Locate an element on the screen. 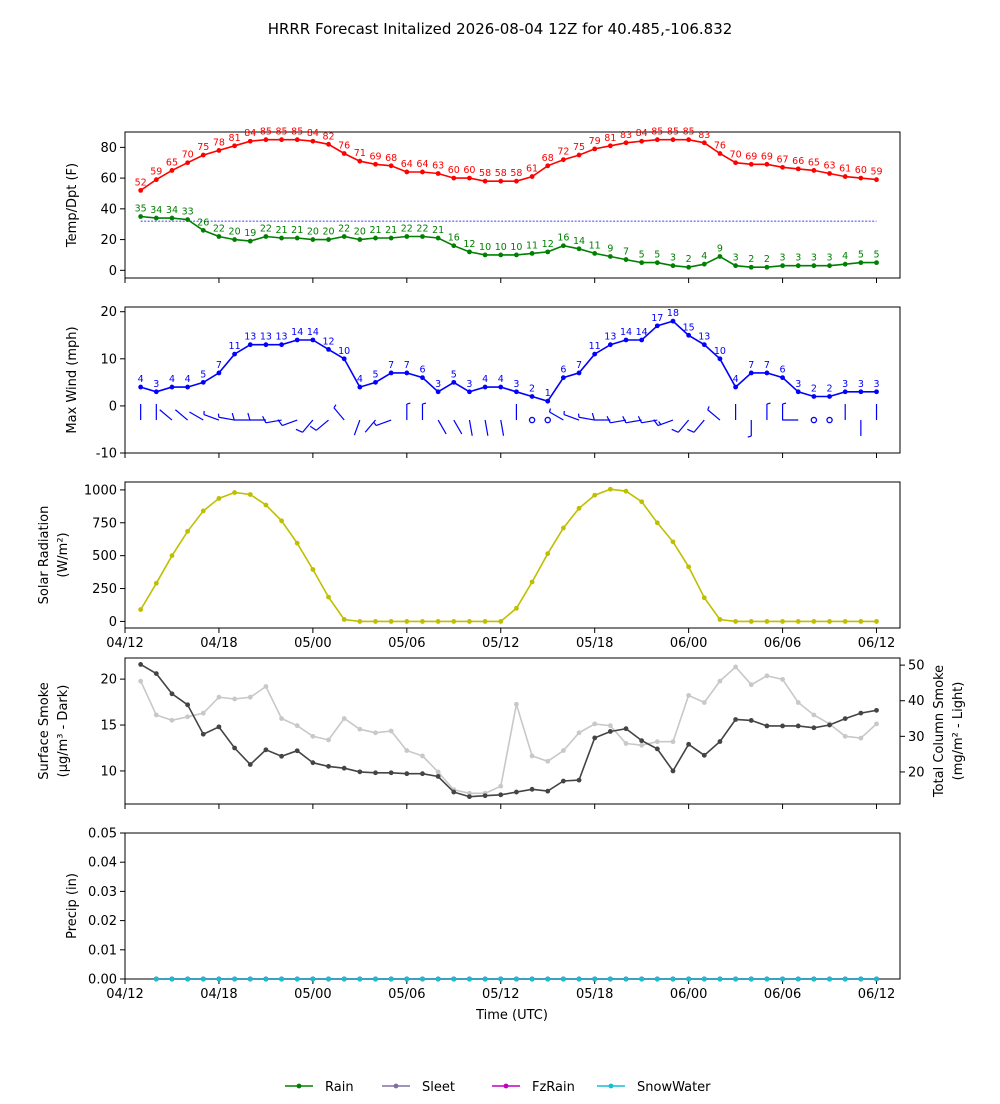 Image resolution: width=1000 pixels, height=1104 pixels. barb-half-flag is located at coordinates (335, 406).